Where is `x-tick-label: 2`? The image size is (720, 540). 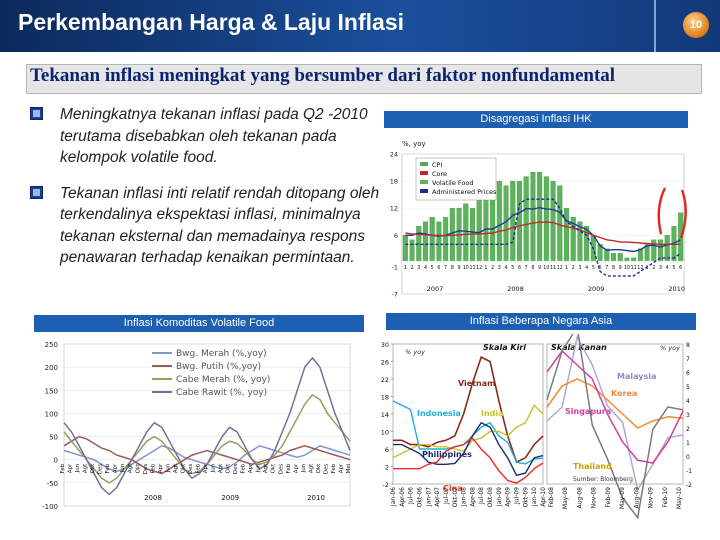
x-tick-label: 2 is located at coordinates (573, 268).